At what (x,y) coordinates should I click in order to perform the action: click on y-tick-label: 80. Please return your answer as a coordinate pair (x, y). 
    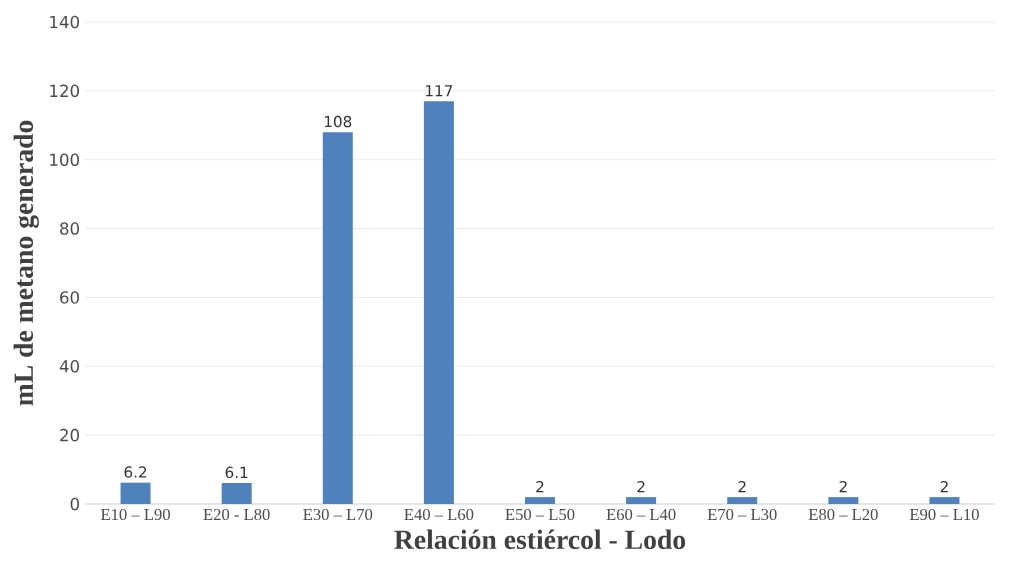
    Looking at the image, I should click on (70, 228).